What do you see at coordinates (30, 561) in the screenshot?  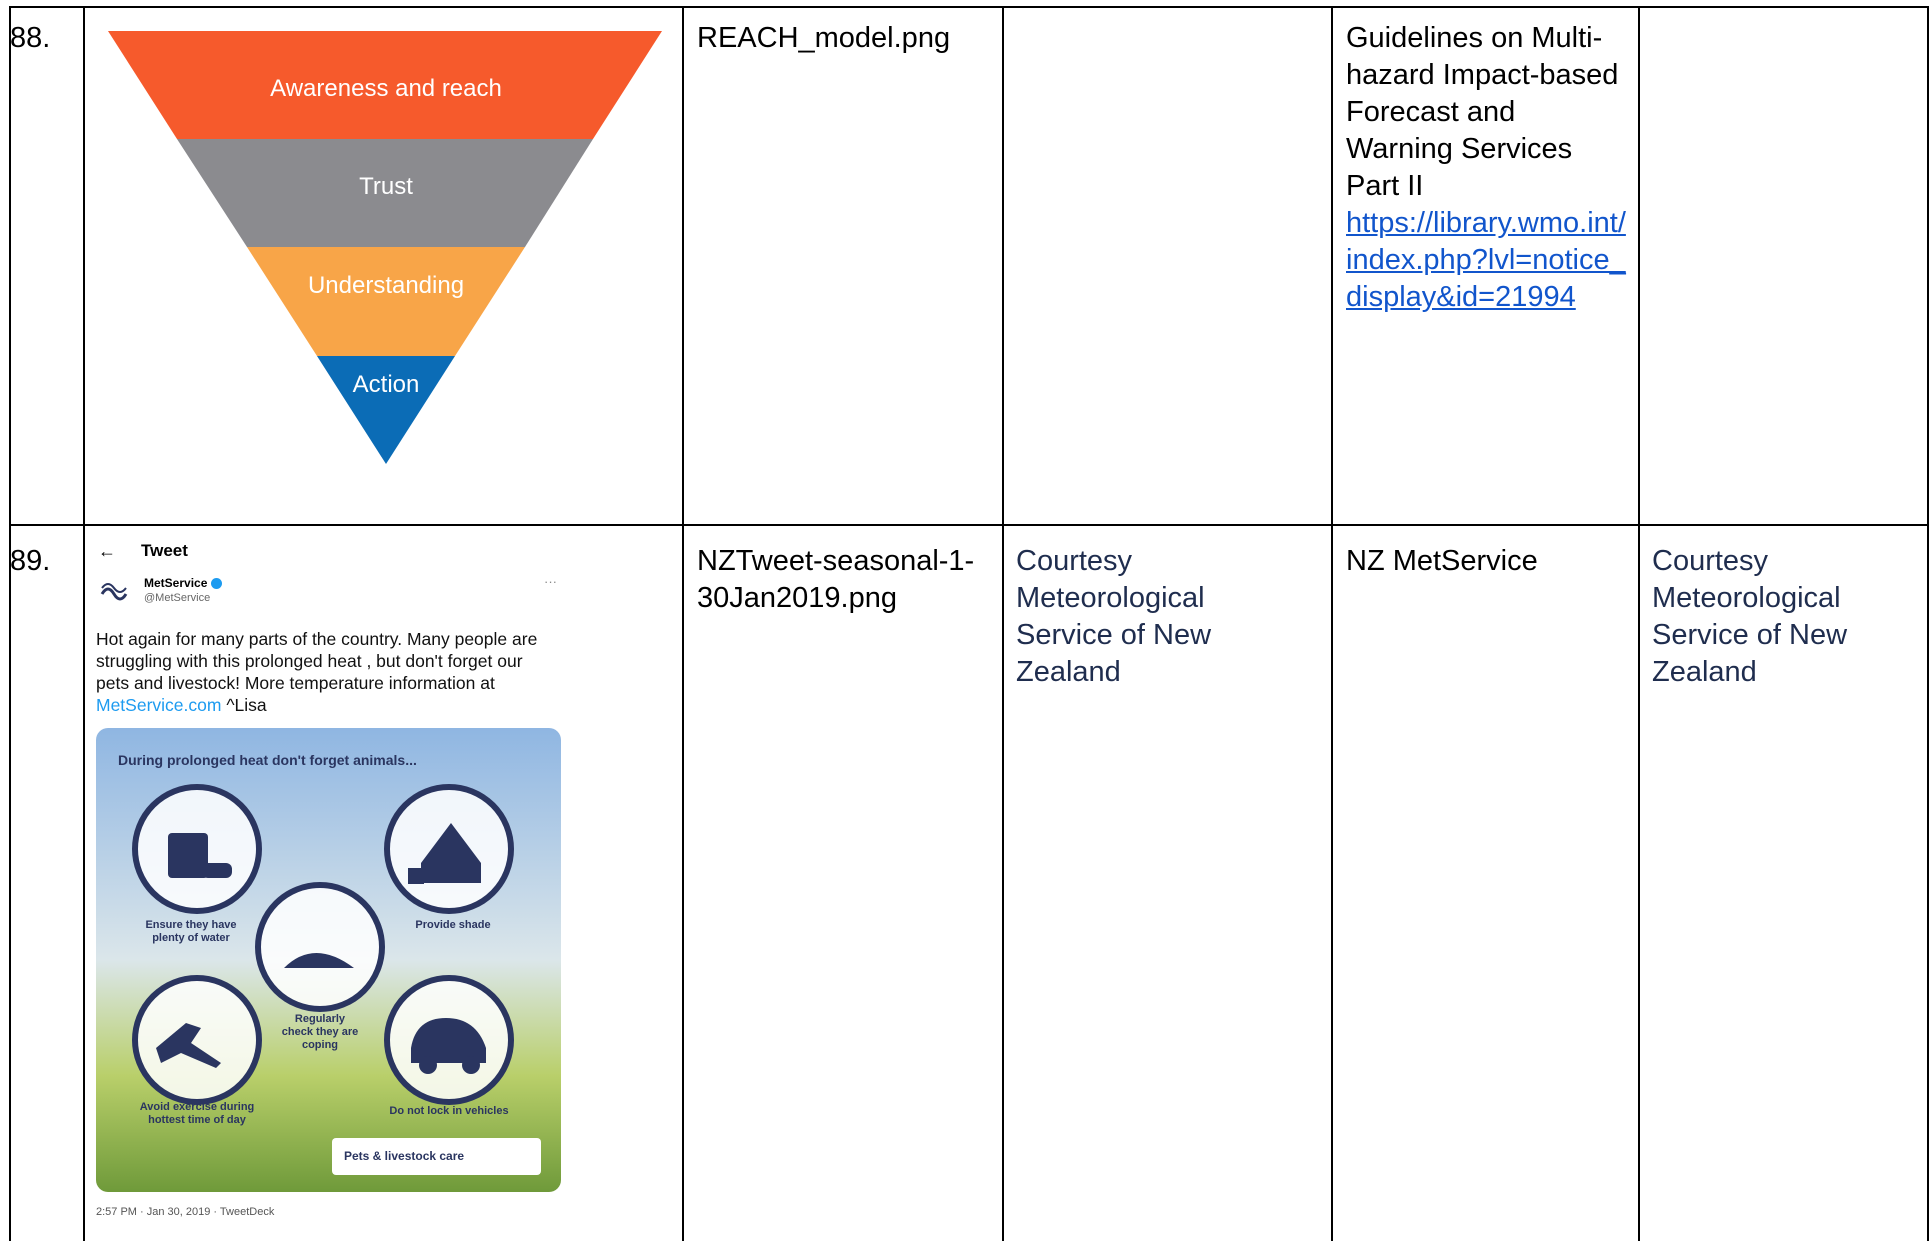 I see `row-number: 89.` at bounding box center [30, 561].